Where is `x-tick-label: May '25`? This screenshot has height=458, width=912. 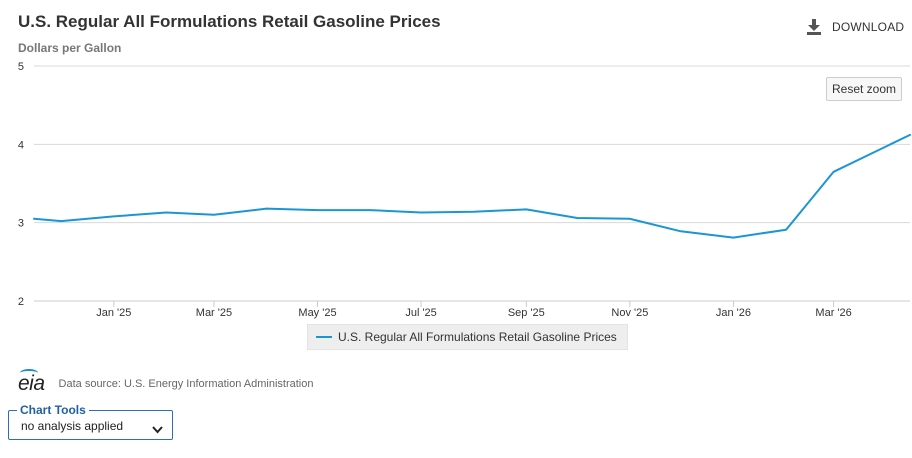
x-tick-label: May '25 is located at coordinates (317, 313).